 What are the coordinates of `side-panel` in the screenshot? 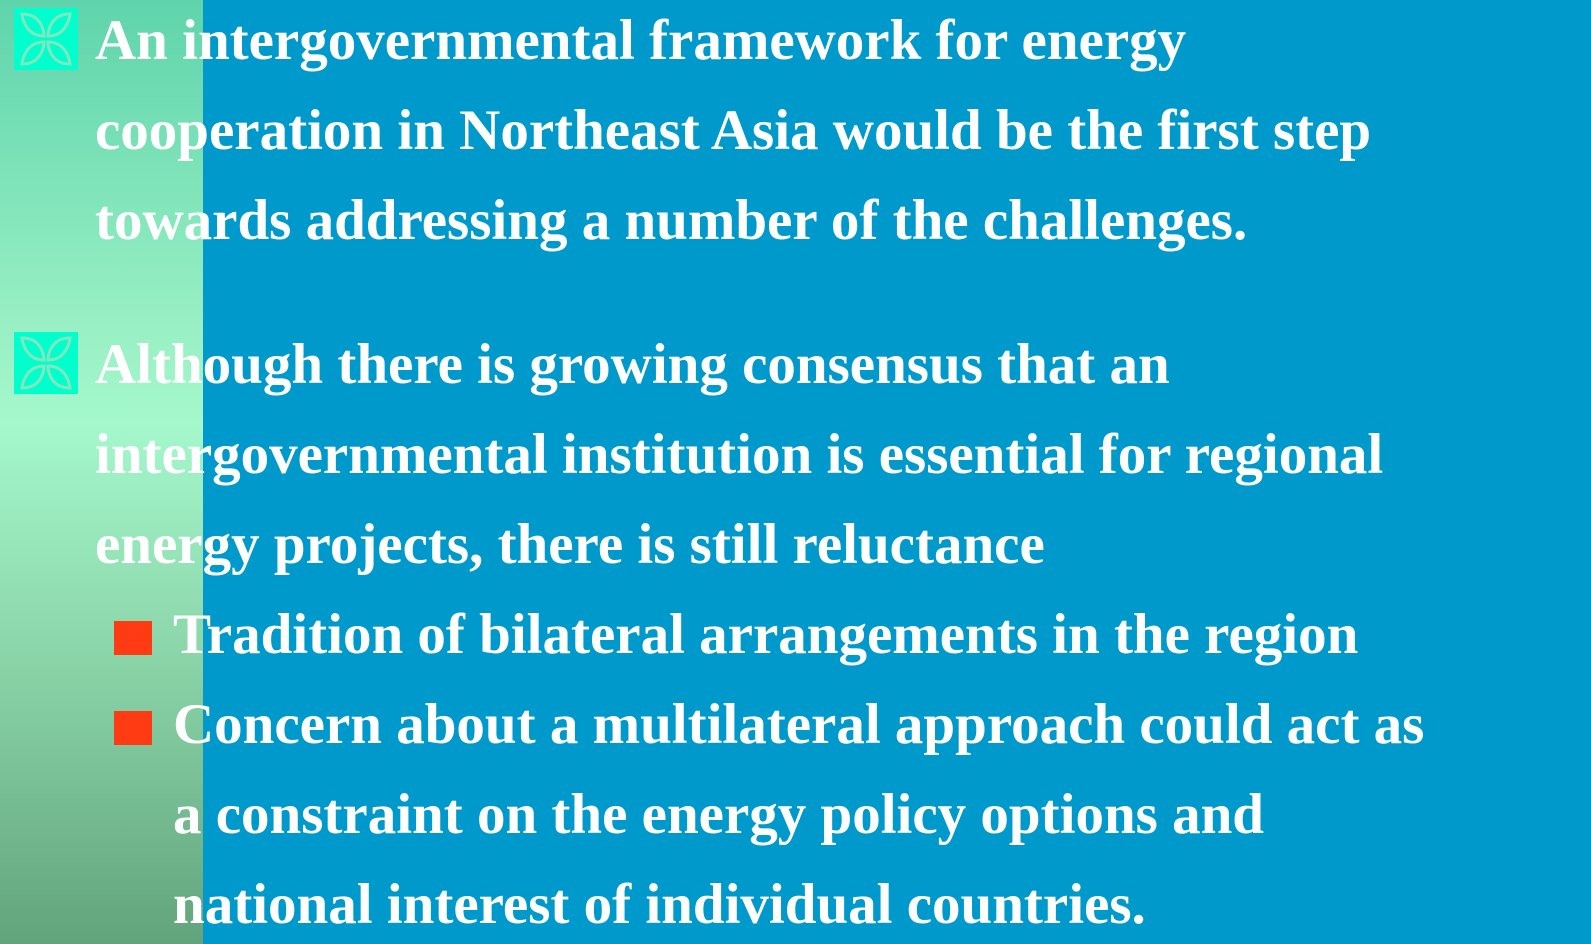 It's located at (101, 472).